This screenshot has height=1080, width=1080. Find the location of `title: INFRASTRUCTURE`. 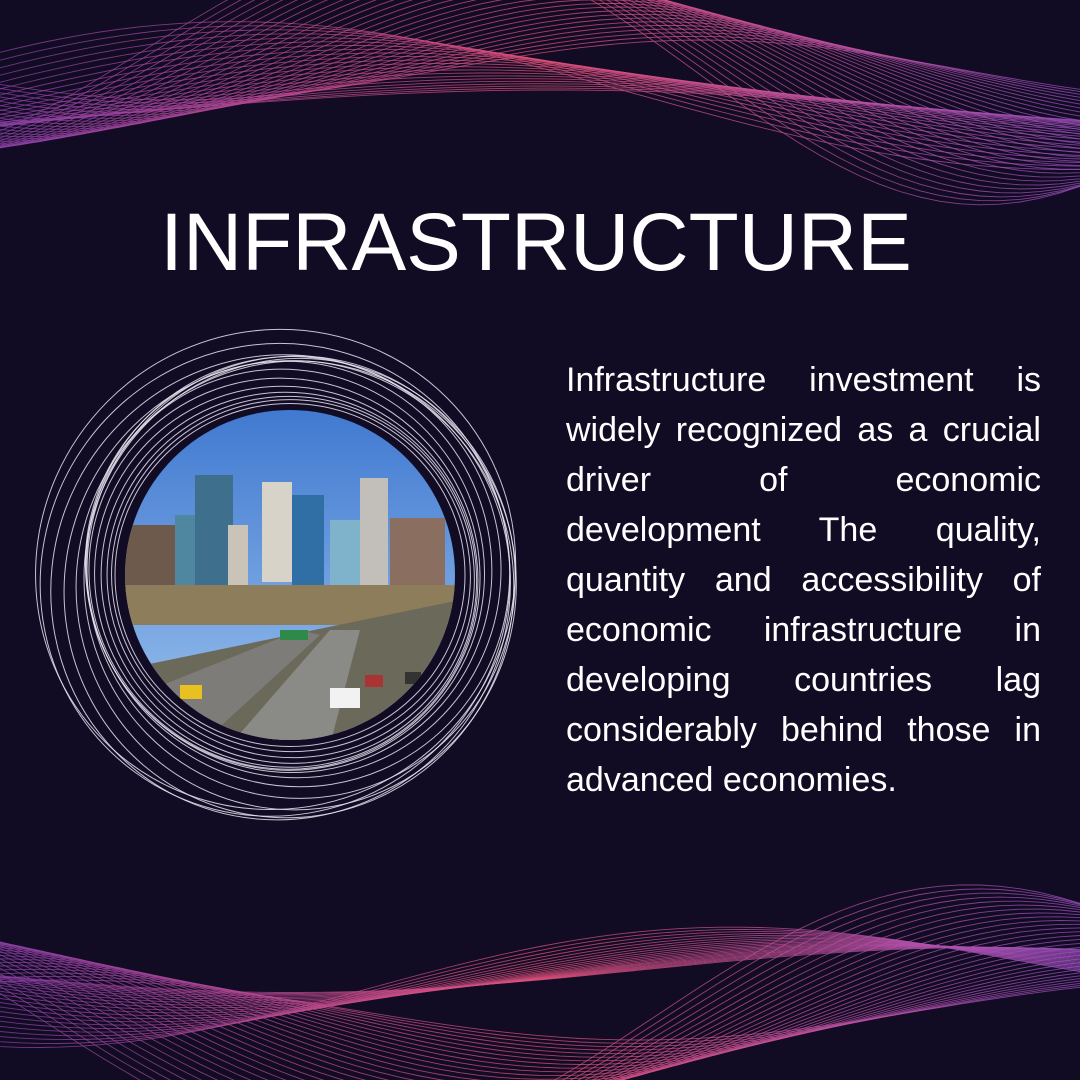

title: INFRASTRUCTURE is located at coordinates (536, 242).